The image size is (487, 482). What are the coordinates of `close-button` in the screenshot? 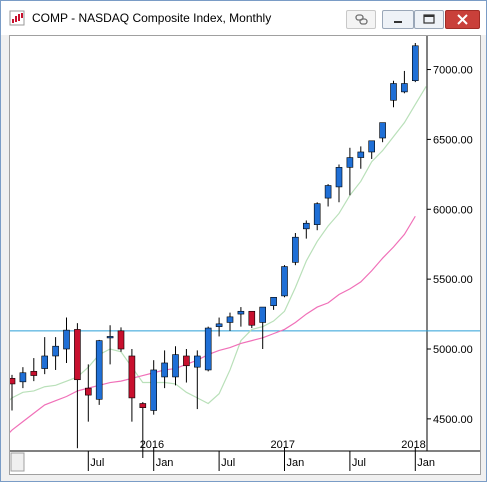 It's located at (462, 19).